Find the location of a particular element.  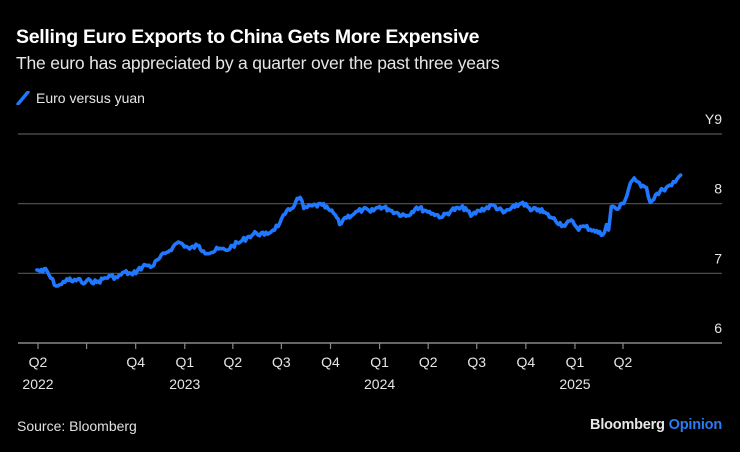

brand-primary: Bloomberg is located at coordinates (627, 425).